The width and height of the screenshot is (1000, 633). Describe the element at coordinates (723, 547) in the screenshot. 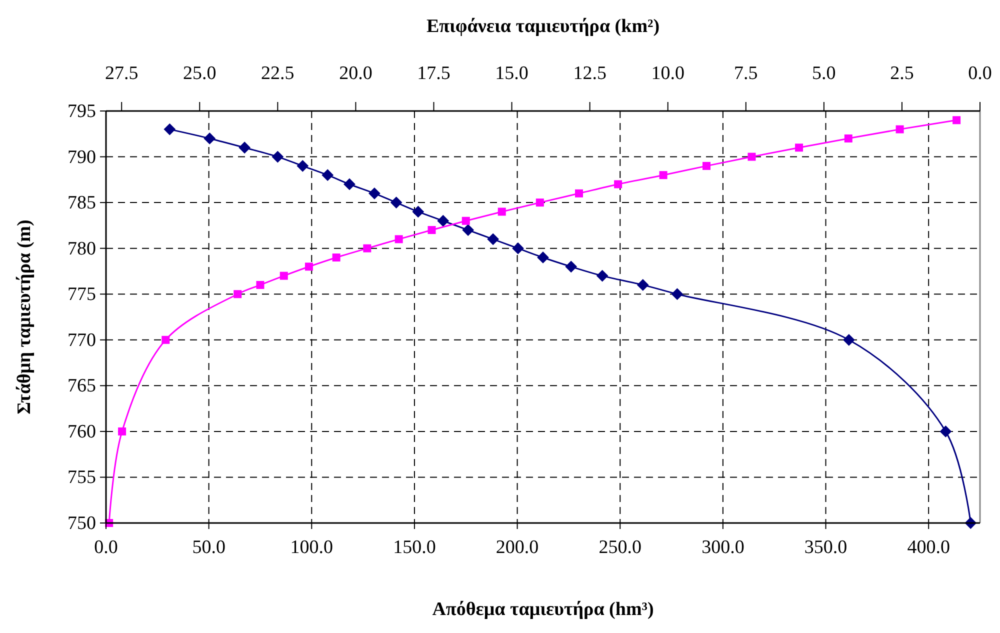

I see `x-tick-label: 300.0` at that location.